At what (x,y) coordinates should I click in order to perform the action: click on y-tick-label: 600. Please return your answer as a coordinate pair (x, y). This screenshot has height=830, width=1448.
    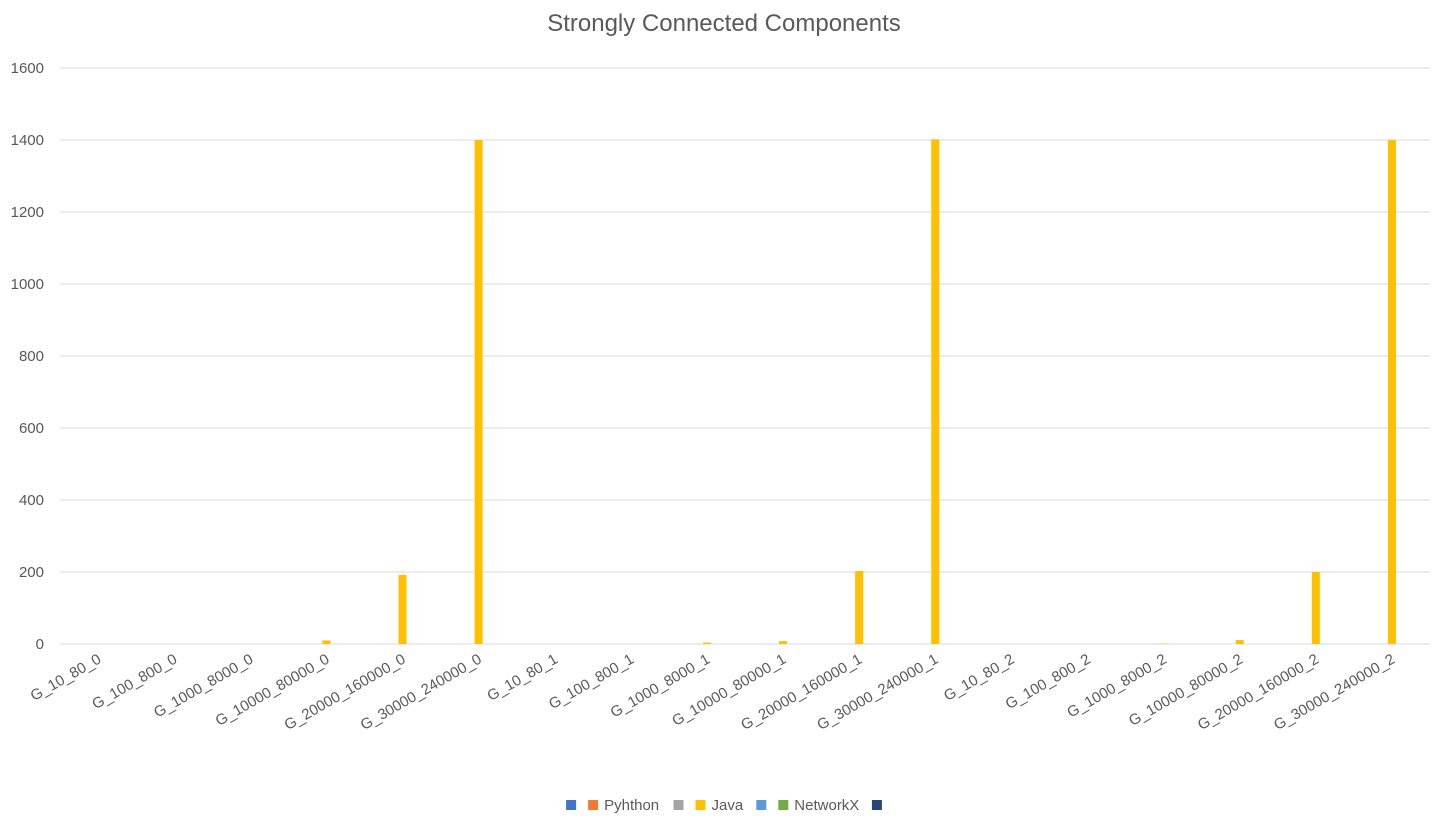
    Looking at the image, I should click on (31, 428).